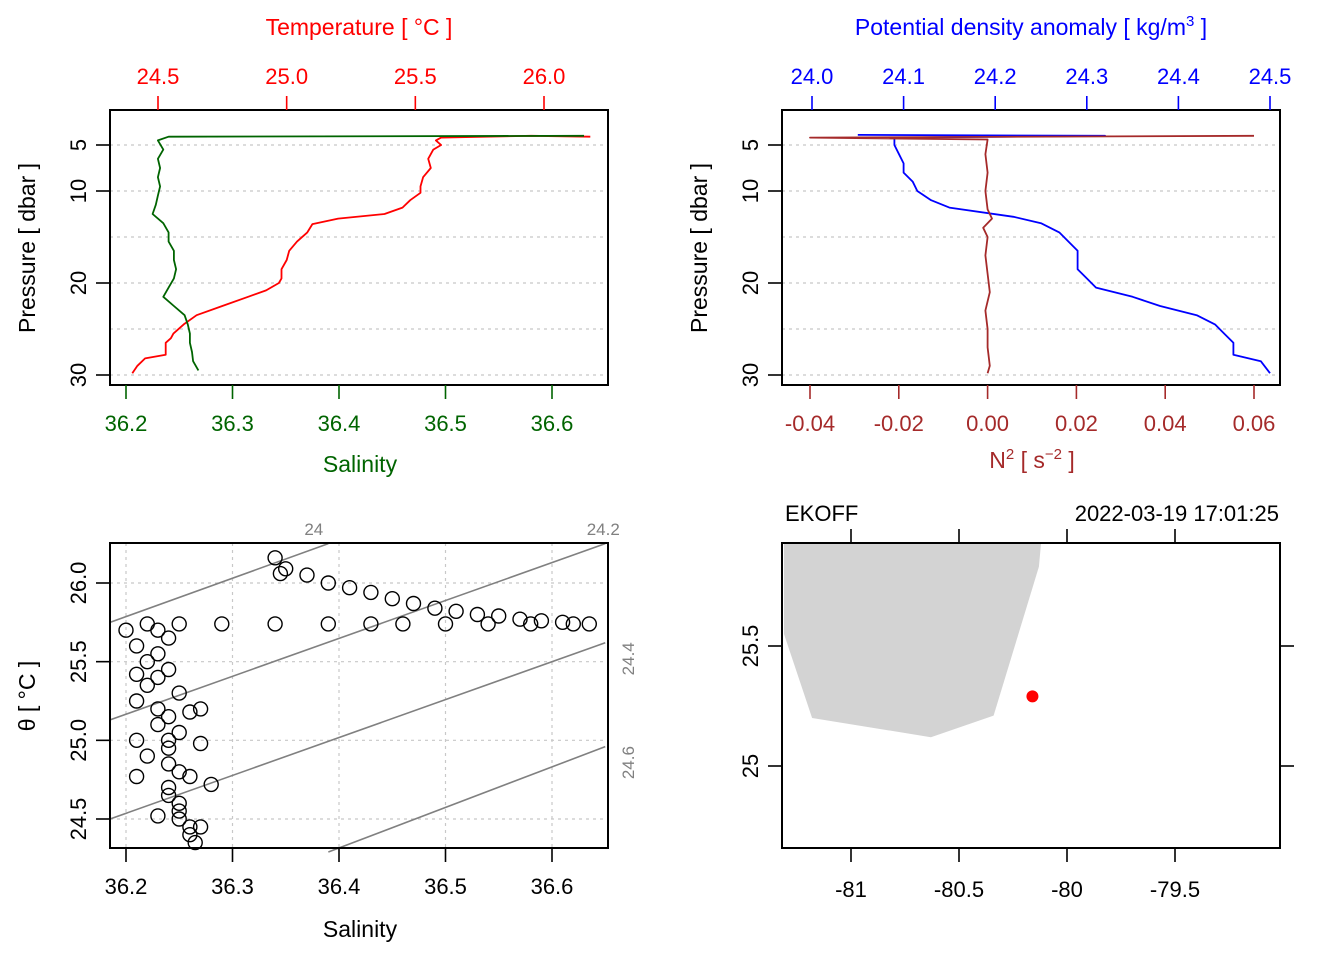  What do you see at coordinates (1041, 87) in the screenshot?
I see `density-axis: 24.0 24.1 24.2 24.3 24.4 24.5` at bounding box center [1041, 87].